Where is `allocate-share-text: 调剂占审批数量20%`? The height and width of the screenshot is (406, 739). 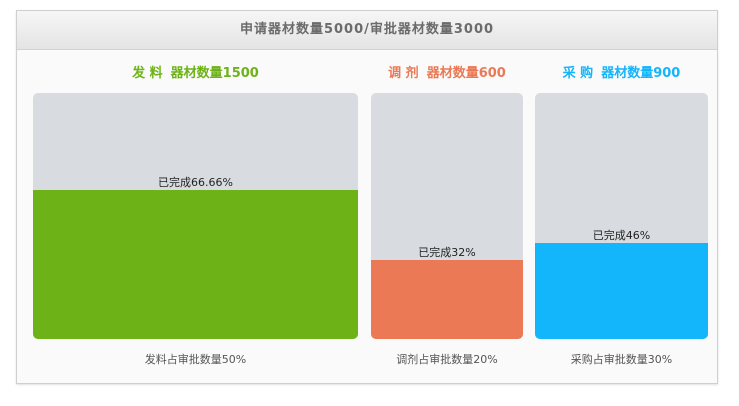
allocate-share-text: 调剂占审批数量20% is located at coordinates (447, 359).